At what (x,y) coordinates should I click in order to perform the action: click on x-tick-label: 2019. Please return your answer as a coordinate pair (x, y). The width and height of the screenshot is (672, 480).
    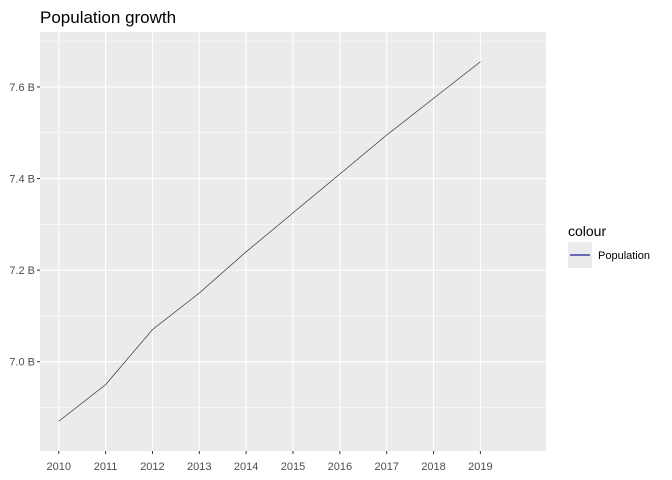
    Looking at the image, I should click on (480, 467).